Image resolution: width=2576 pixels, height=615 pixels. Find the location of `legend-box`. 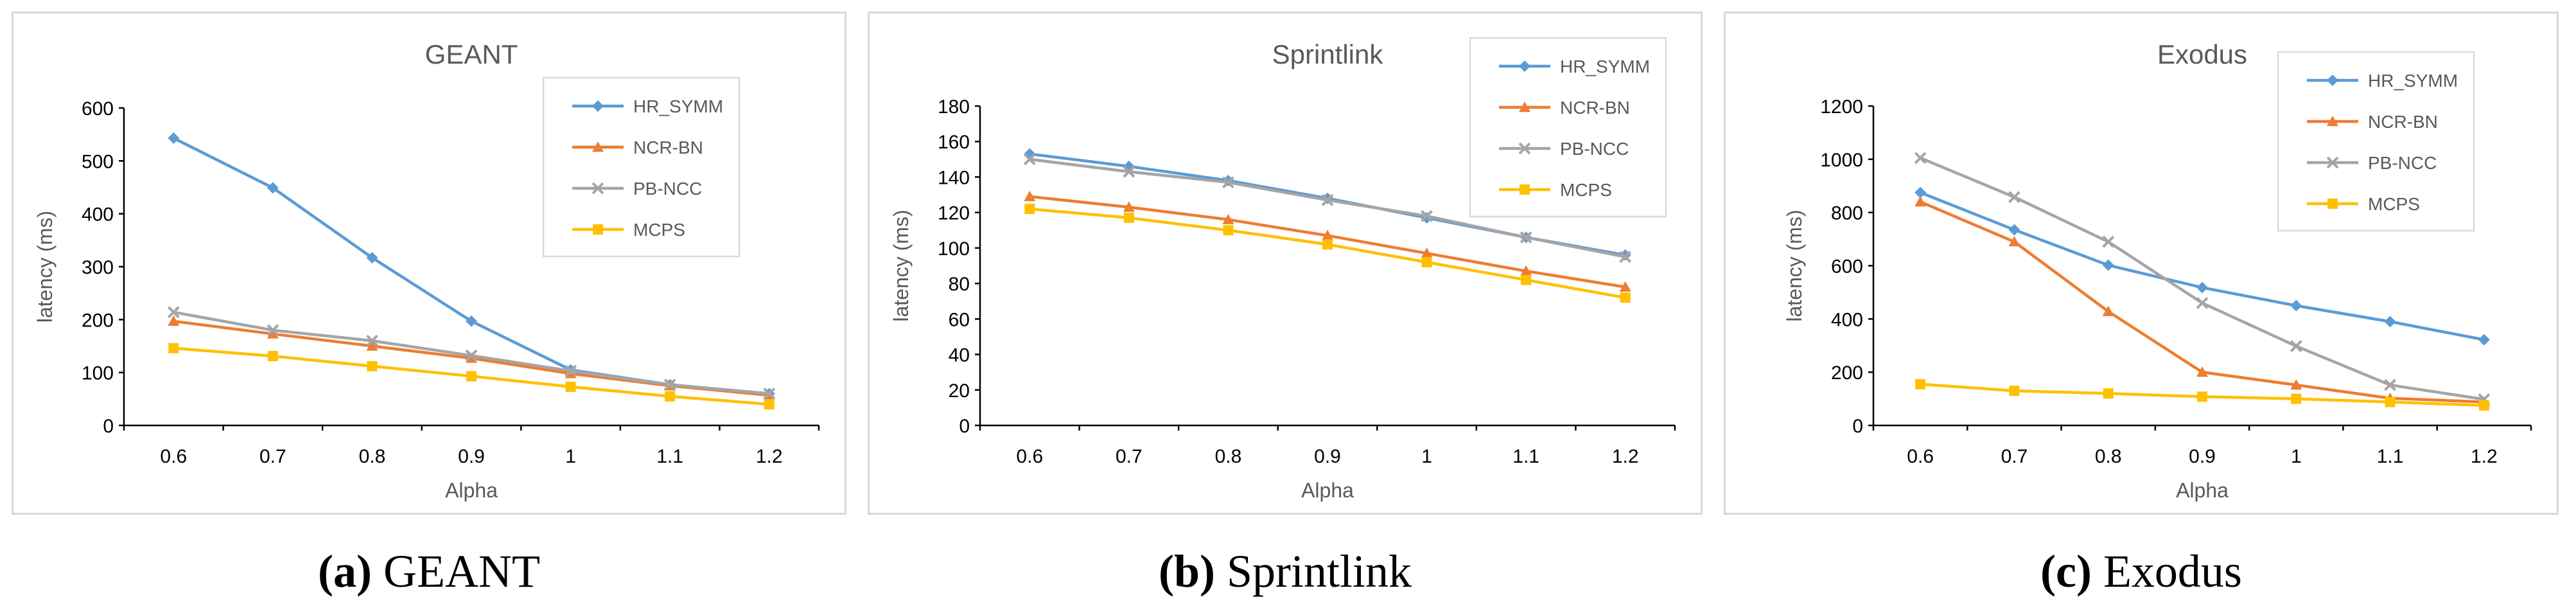

legend-box is located at coordinates (641, 167).